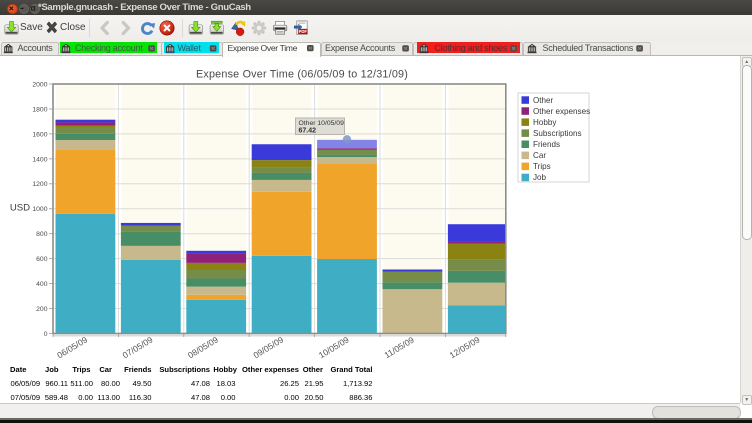 The height and width of the screenshot is (423, 752). What do you see at coordinates (561, 111) in the screenshot?
I see `svg-text: Other expenses` at bounding box center [561, 111].